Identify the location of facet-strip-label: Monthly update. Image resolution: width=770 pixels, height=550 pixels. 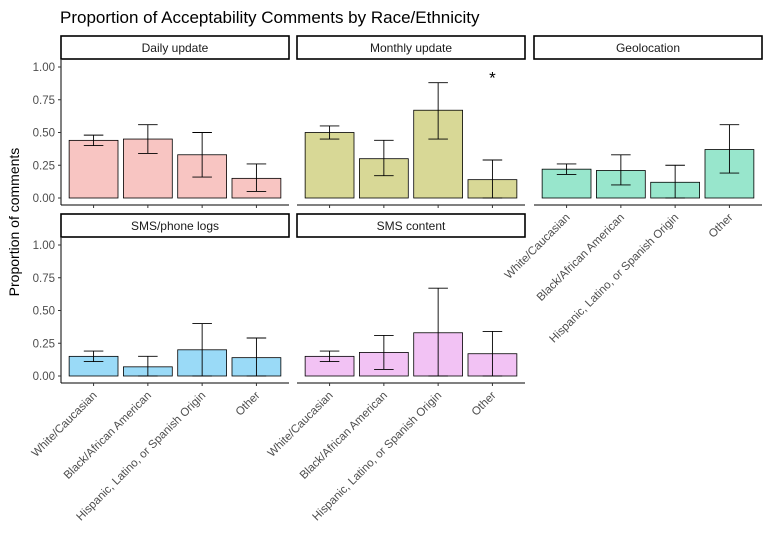
(411, 48).